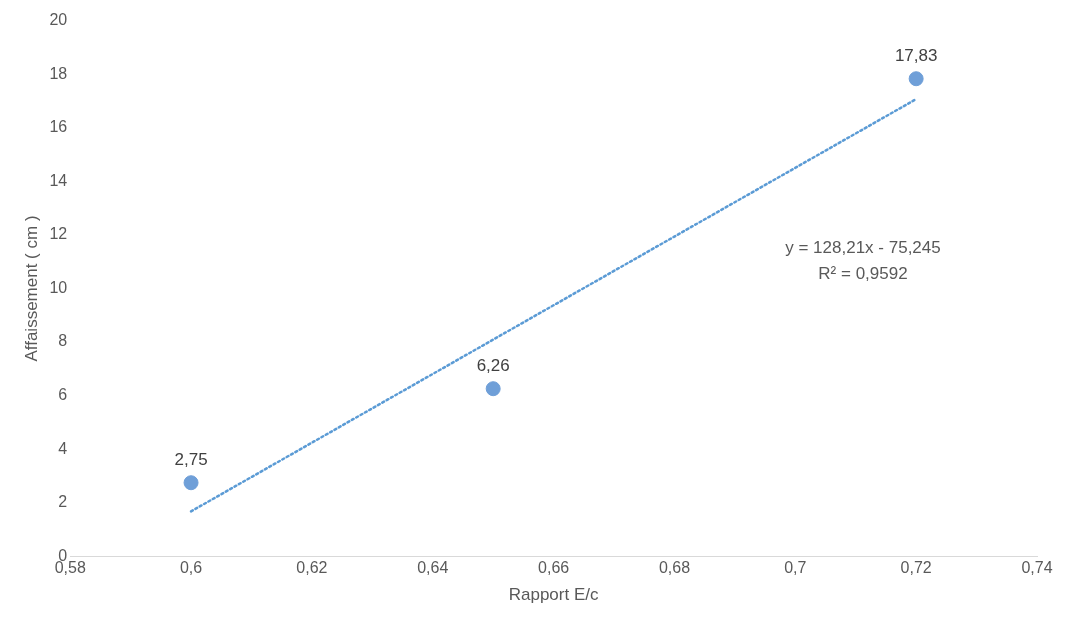 This screenshot has width=1075, height=623. I want to click on y-tick-label: 10, so click(58, 287).